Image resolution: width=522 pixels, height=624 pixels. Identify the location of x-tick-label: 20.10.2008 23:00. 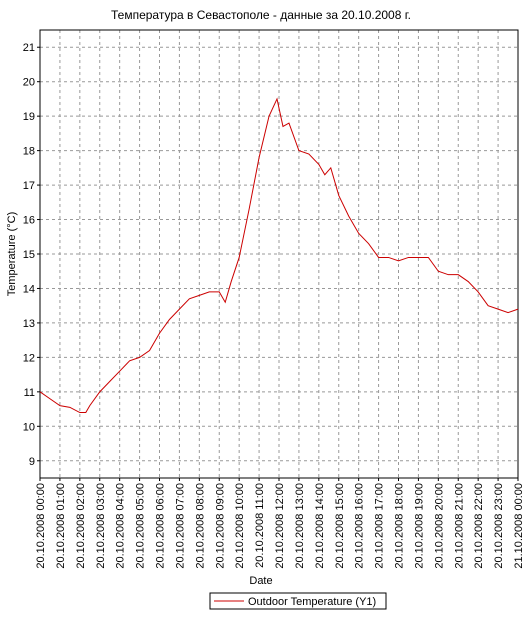
(499, 526).